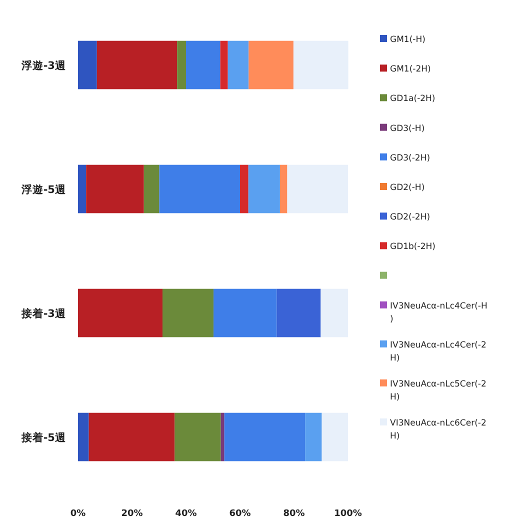 The height and width of the screenshot is (520, 519). What do you see at coordinates (348, 514) in the screenshot?
I see `x-tick-label: 100%` at bounding box center [348, 514].